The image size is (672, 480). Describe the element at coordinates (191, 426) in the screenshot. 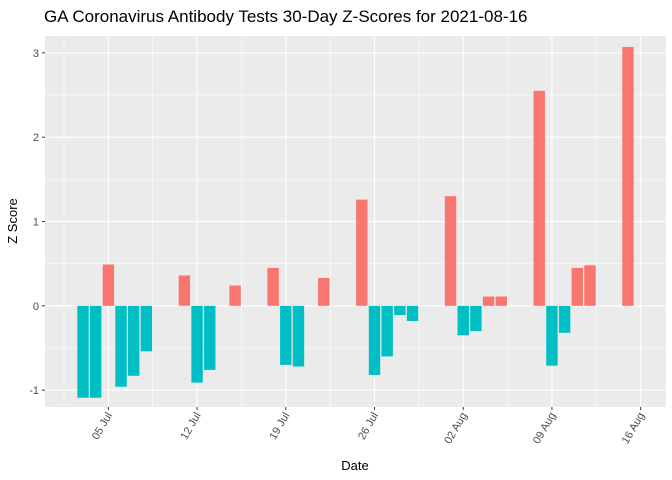

I see `x-tick-label: 12 Jul` at that location.